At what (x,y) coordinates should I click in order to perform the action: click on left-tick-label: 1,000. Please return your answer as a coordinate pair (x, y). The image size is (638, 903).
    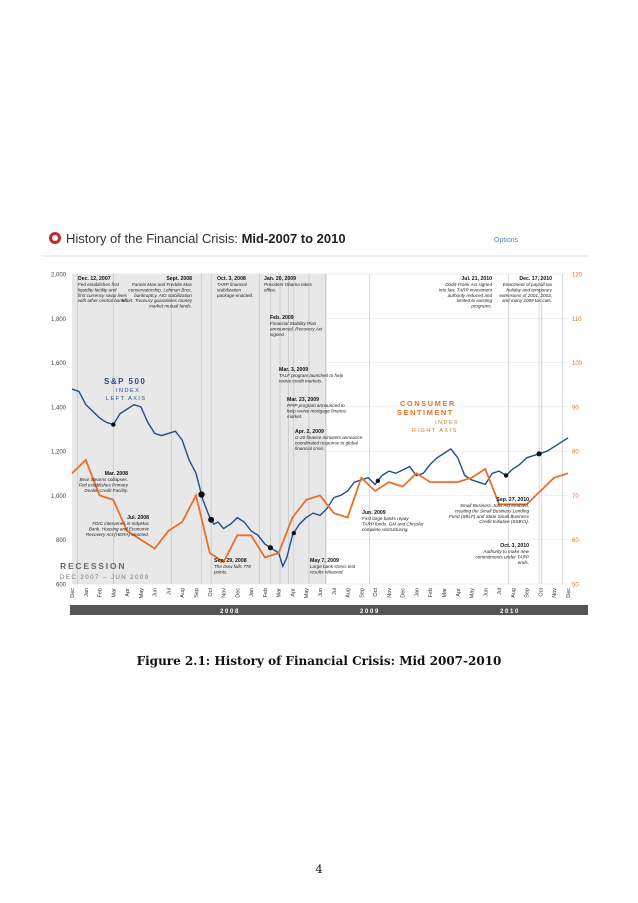
    Looking at the image, I should click on (59, 497).